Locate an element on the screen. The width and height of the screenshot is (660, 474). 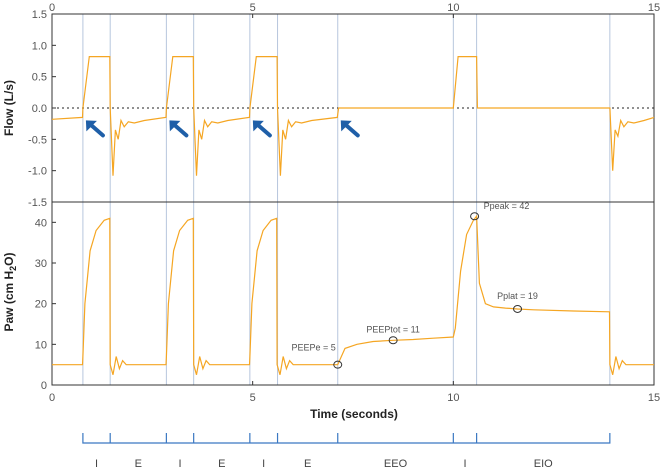
flow-y-tick-label: -1.5 is located at coordinates (37, 203).